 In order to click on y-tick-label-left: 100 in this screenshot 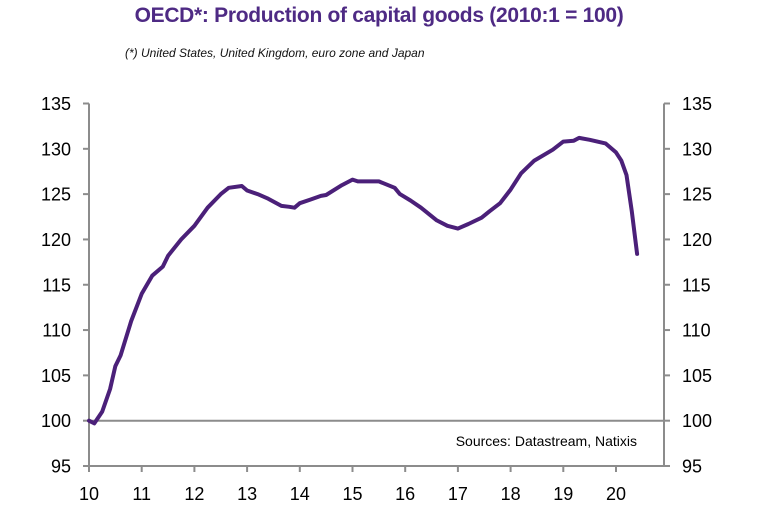, I will do `click(56, 421)`.